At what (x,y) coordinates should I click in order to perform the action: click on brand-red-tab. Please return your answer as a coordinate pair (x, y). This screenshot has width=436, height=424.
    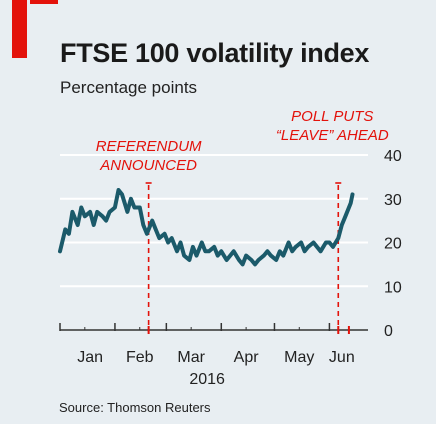
    Looking at the image, I should click on (19, 29).